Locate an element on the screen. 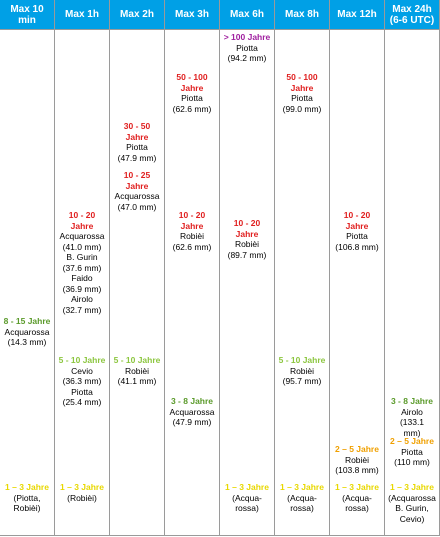 The width and height of the screenshot is (440, 537). header-line: Max 12h is located at coordinates (357, 14).